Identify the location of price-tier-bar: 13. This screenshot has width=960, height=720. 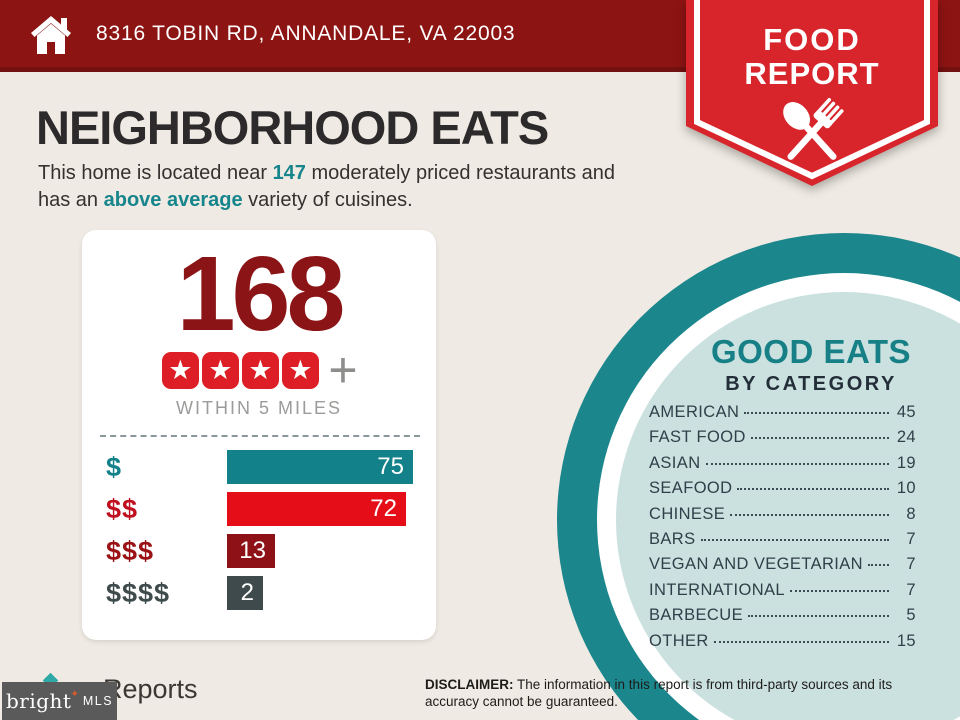
(251, 551).